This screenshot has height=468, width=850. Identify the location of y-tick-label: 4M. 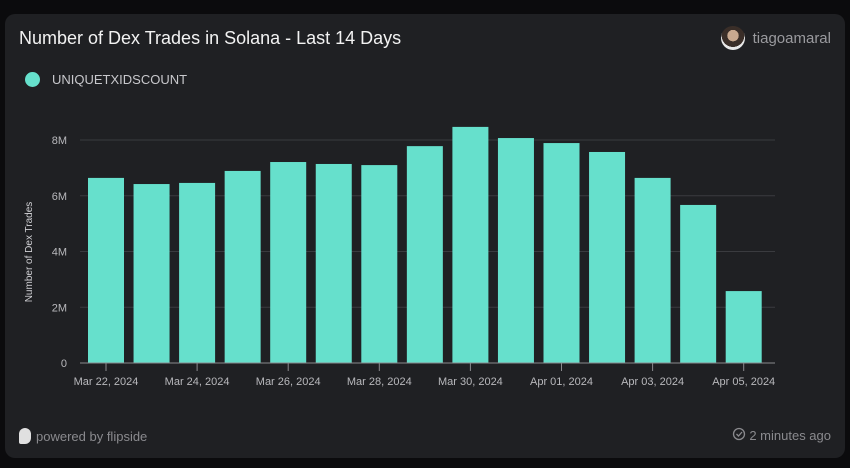
(59, 253).